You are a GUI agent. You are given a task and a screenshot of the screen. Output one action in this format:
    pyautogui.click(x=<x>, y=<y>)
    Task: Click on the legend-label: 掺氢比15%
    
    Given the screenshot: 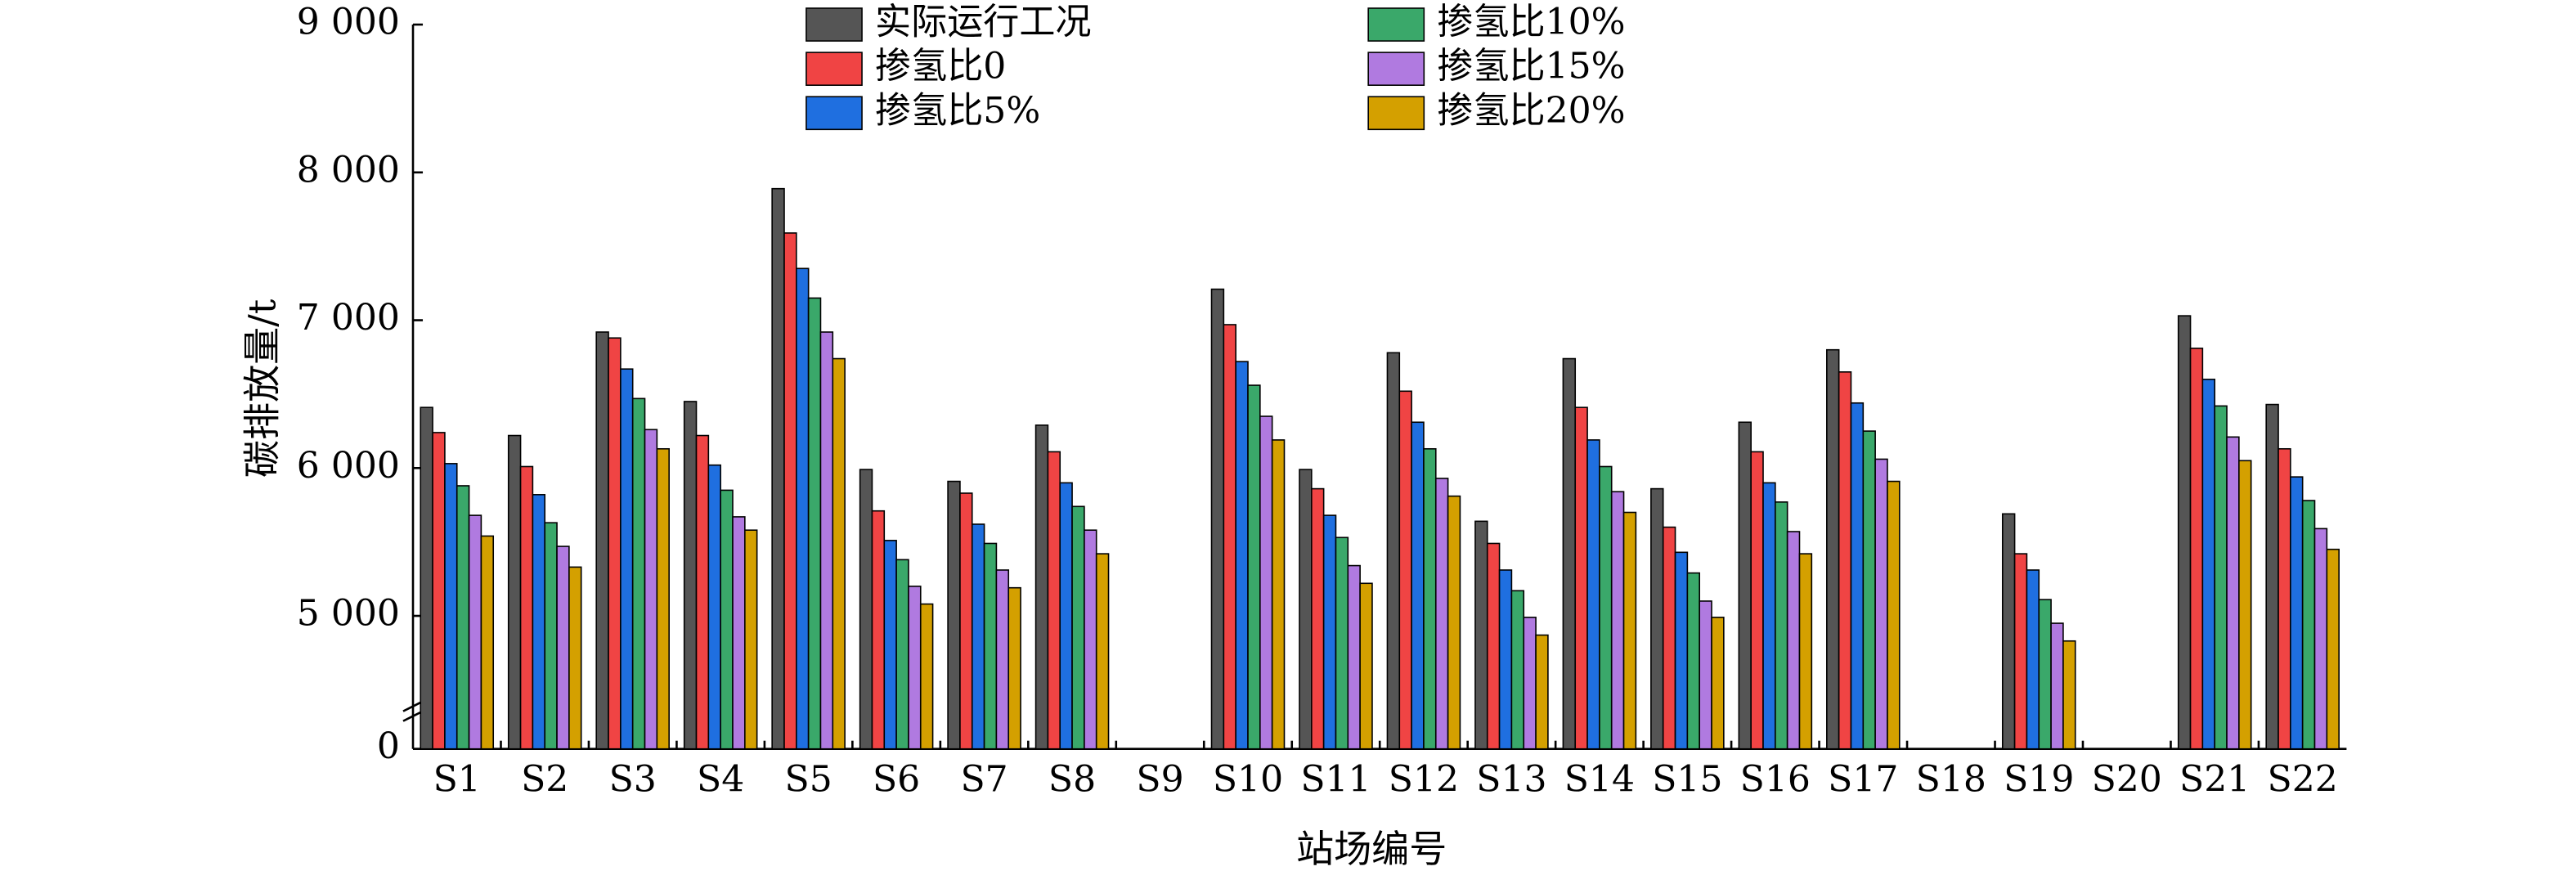 What is the action you would take?
    pyautogui.click(x=1531, y=67)
    